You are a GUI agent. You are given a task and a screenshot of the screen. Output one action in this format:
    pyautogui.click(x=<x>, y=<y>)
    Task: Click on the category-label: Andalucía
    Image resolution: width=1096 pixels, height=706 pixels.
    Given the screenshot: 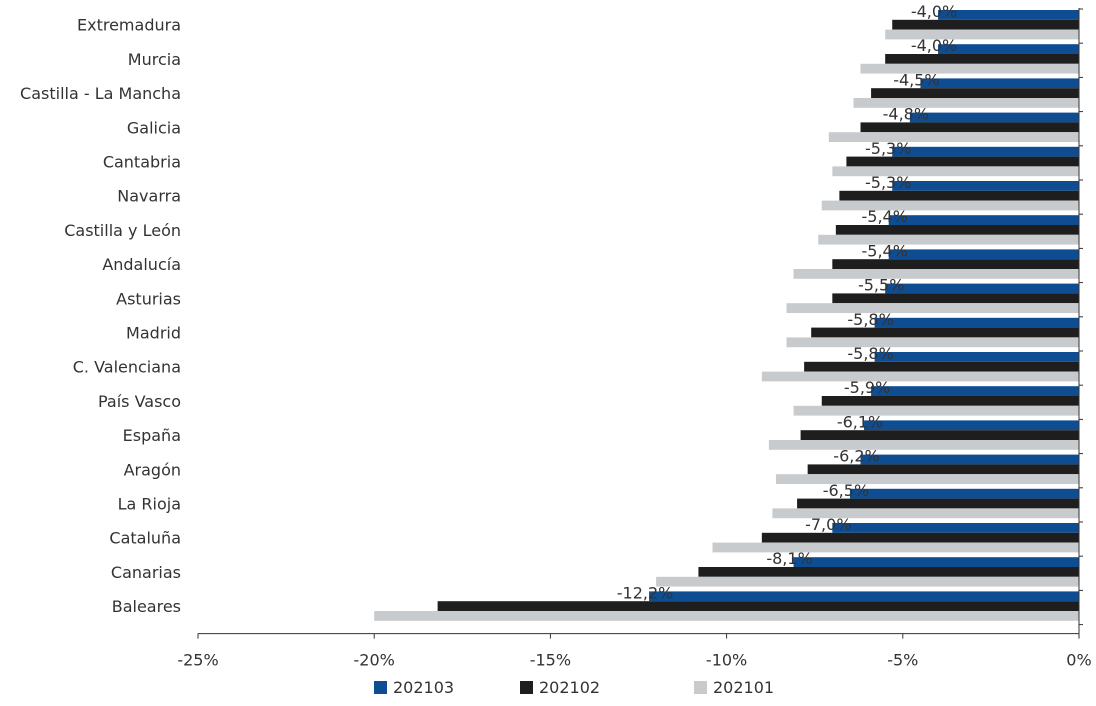 What is the action you would take?
    pyautogui.click(x=141, y=264)
    